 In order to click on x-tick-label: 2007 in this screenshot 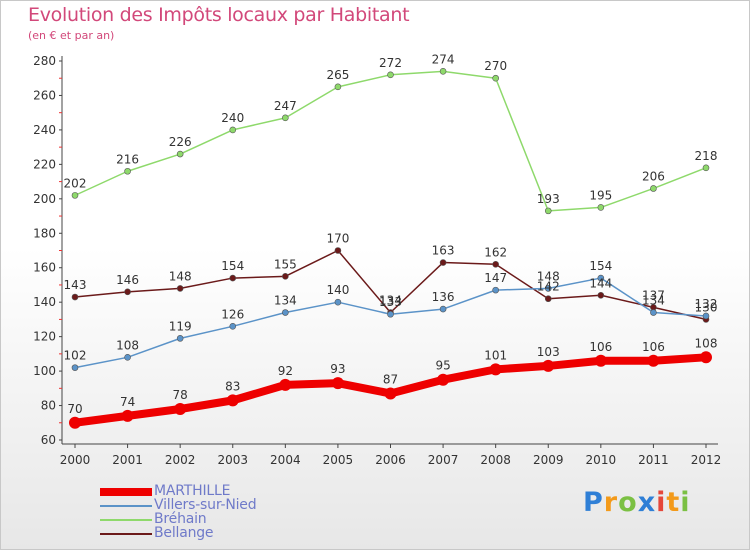, I will do `click(443, 460)`.